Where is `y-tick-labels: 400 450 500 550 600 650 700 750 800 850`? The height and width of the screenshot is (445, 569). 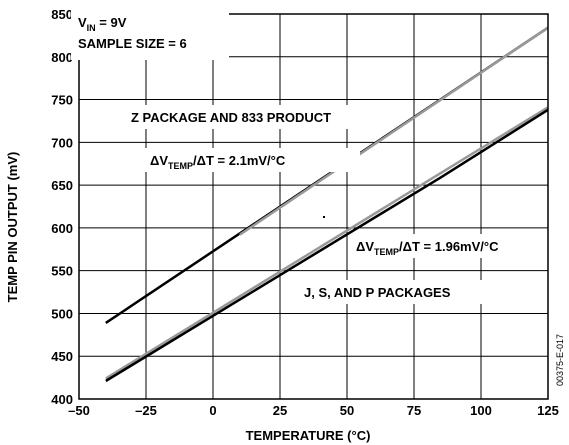
y-tick-labels: 400 450 500 550 600 650 700 750 800 850 is located at coordinates (62, 207).